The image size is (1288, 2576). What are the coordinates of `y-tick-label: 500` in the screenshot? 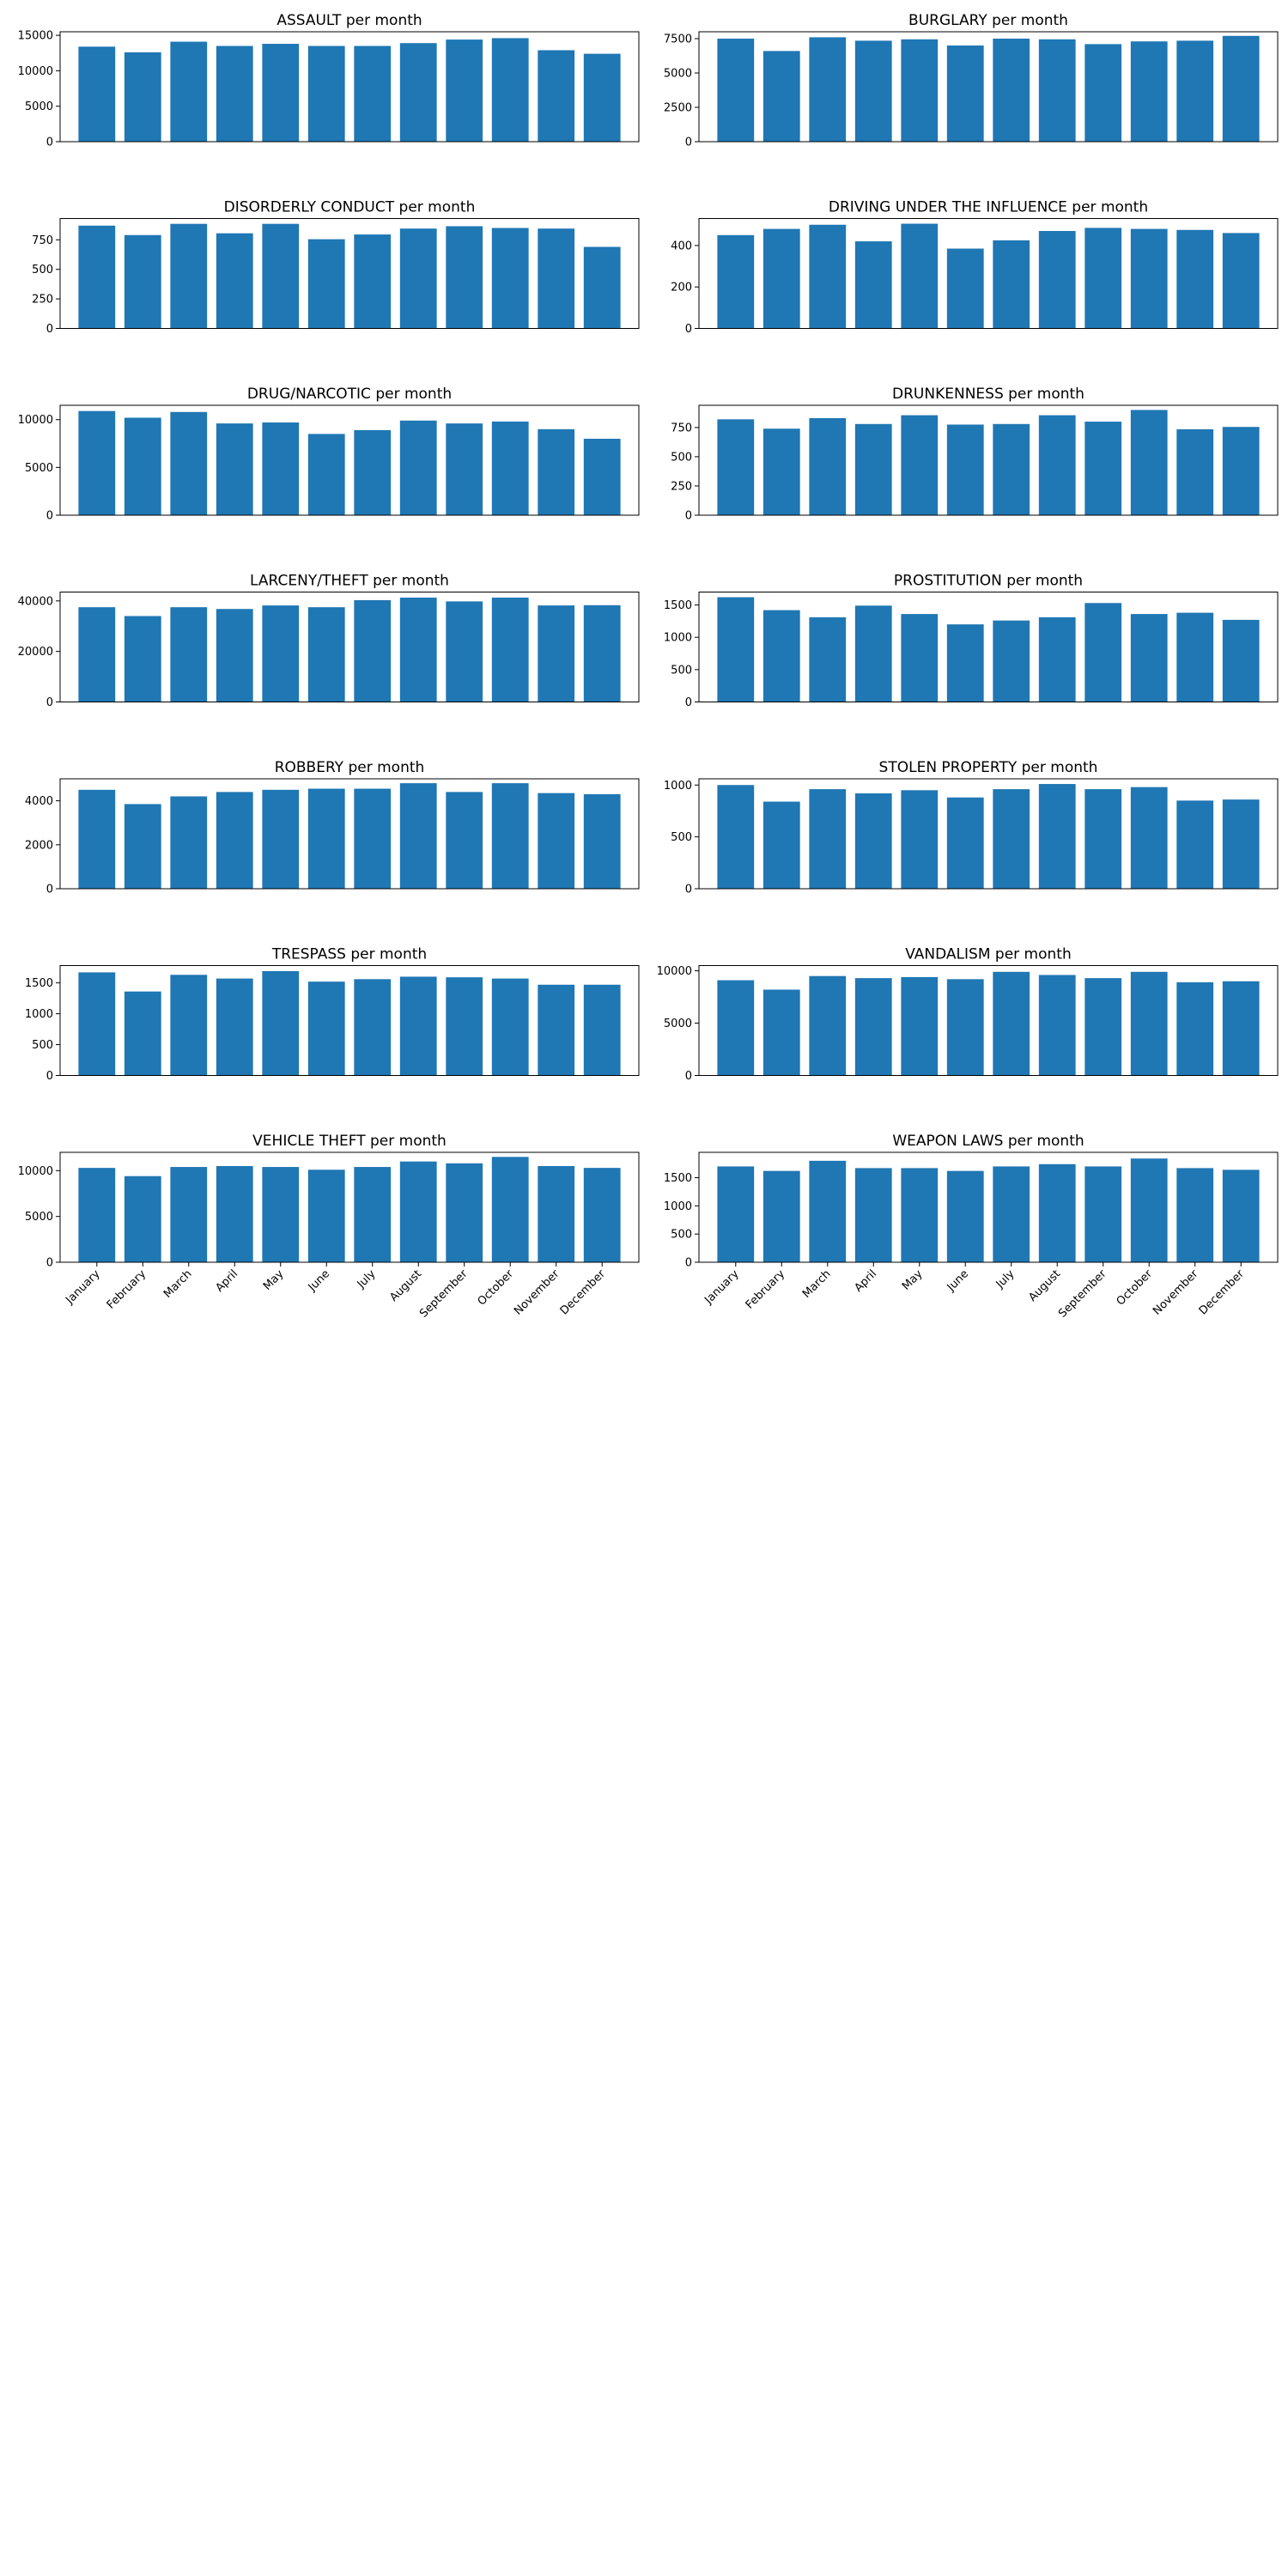 It's located at (682, 671).